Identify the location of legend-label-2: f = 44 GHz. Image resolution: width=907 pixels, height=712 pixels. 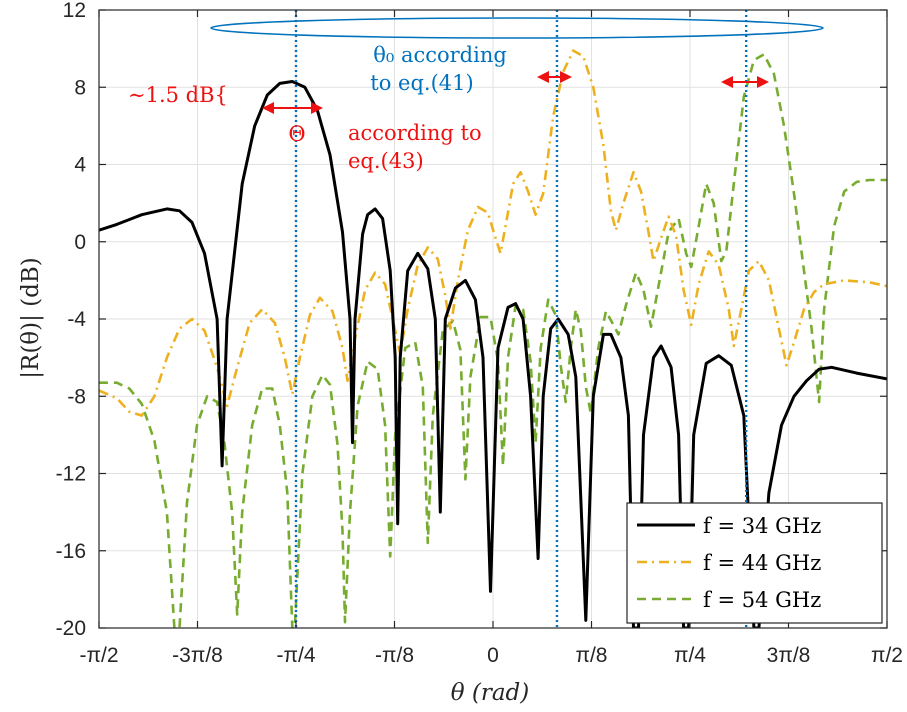
(762, 563).